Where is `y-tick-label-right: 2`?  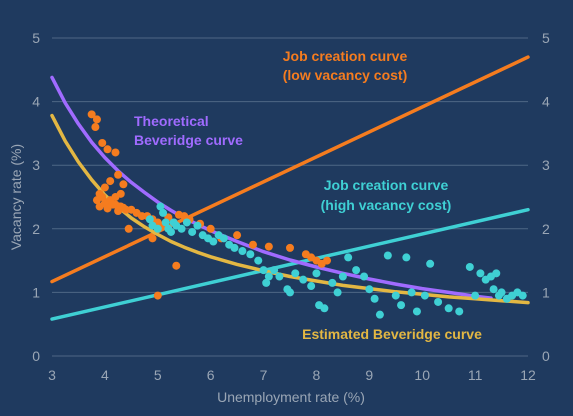
y-tick-label-right: 2 is located at coordinates (546, 229).